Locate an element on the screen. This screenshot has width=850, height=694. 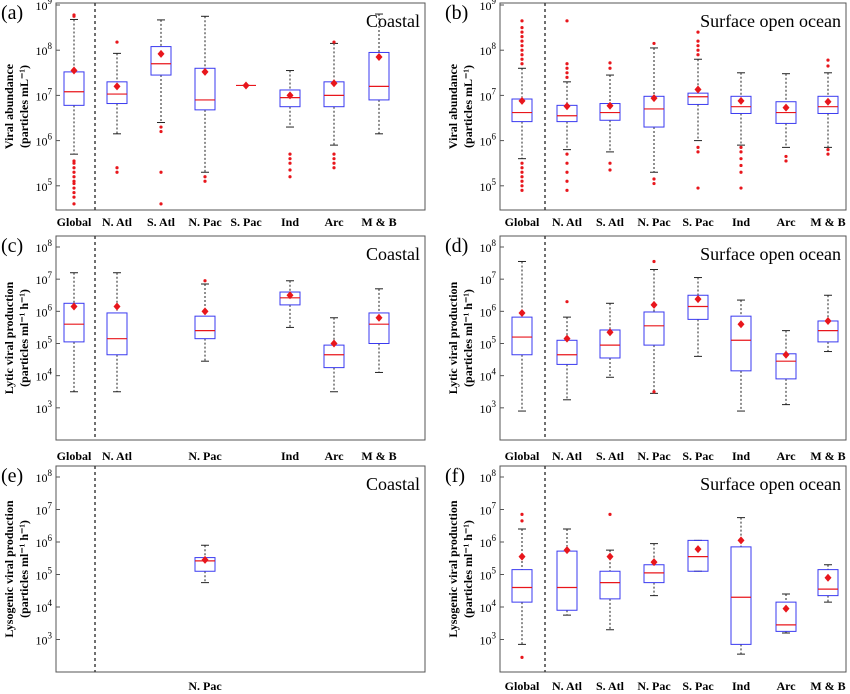
panel-letter: (b) is located at coordinates (456, 13).